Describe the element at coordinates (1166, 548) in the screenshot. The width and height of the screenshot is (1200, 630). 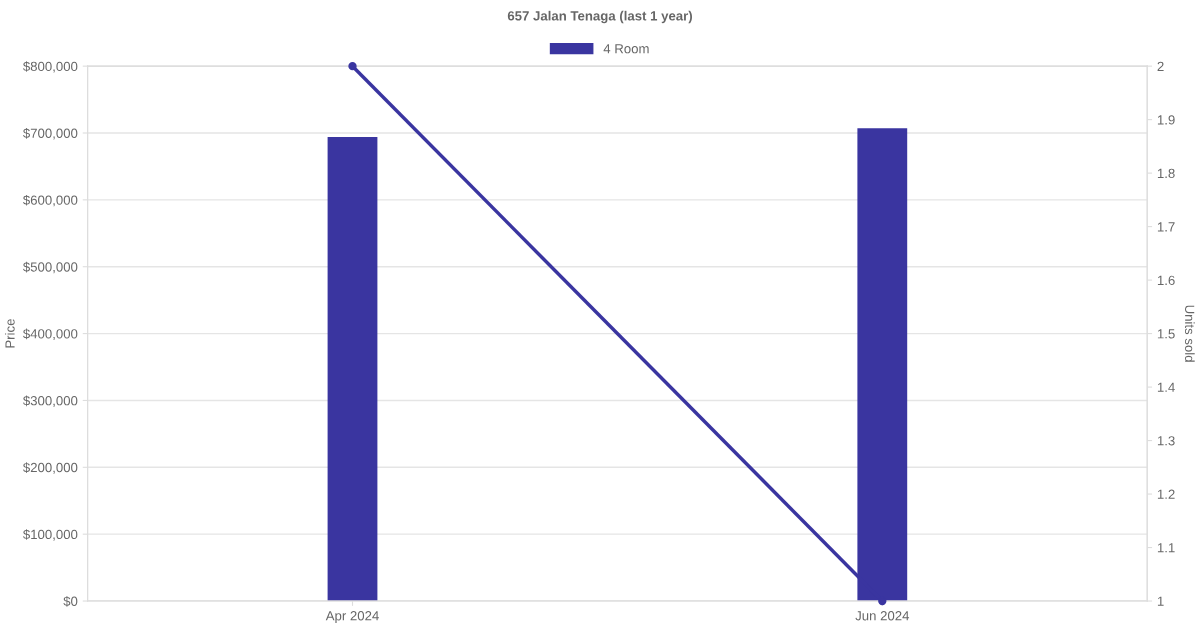
I see `y2-tick-label: 1.1` at that location.